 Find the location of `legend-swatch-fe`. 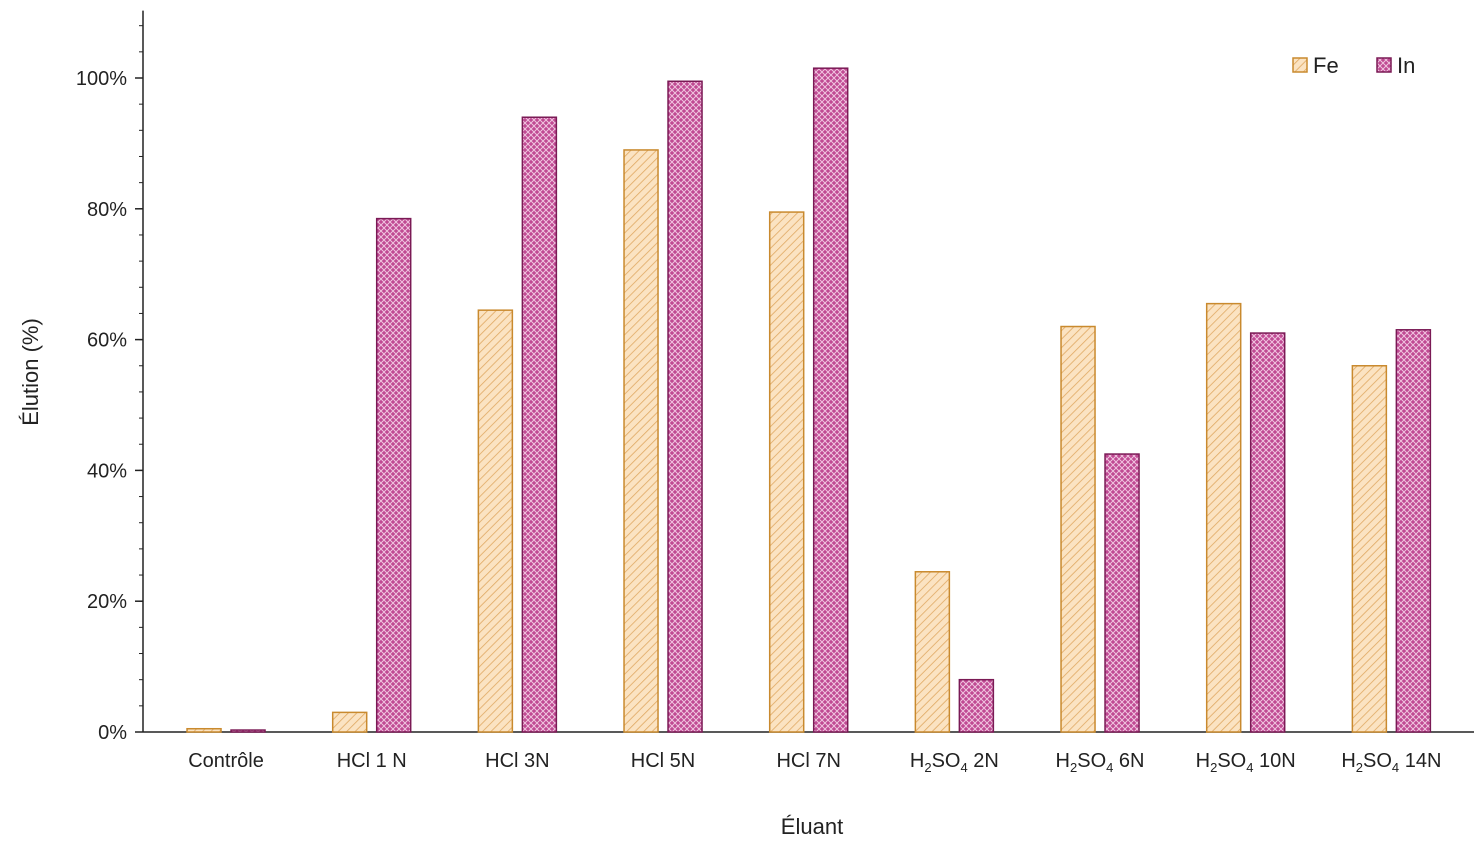

legend-swatch-fe is located at coordinates (1300, 65).